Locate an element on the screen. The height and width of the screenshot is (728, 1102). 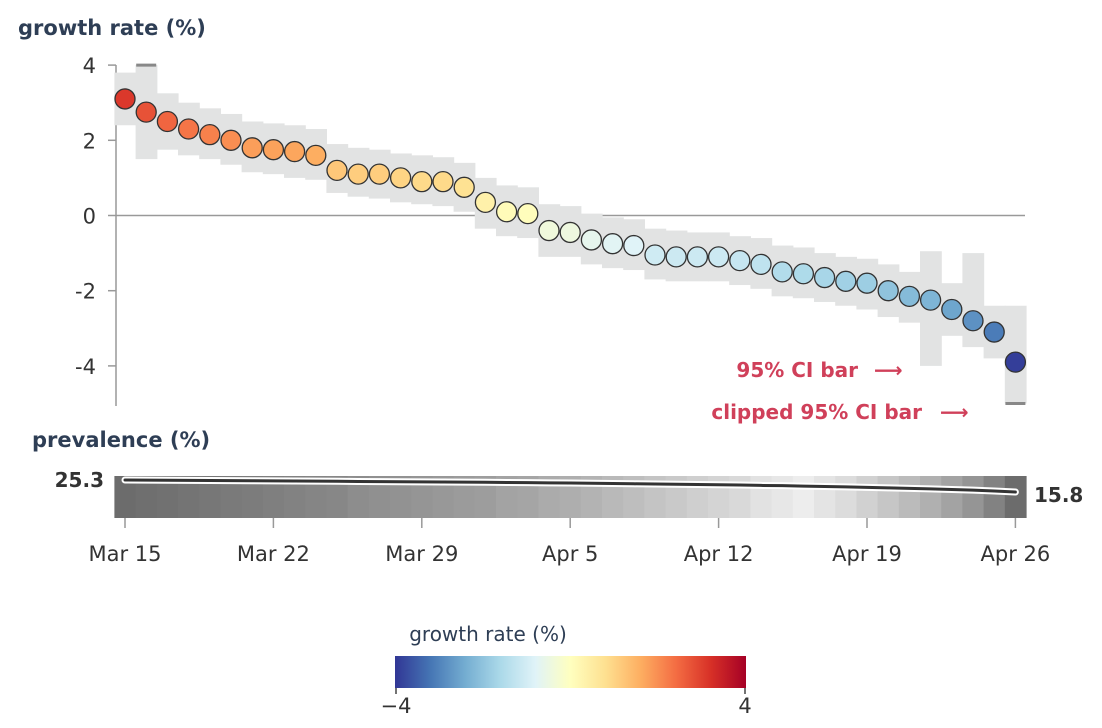
legend-title: growth rate (%) is located at coordinates (488, 634).